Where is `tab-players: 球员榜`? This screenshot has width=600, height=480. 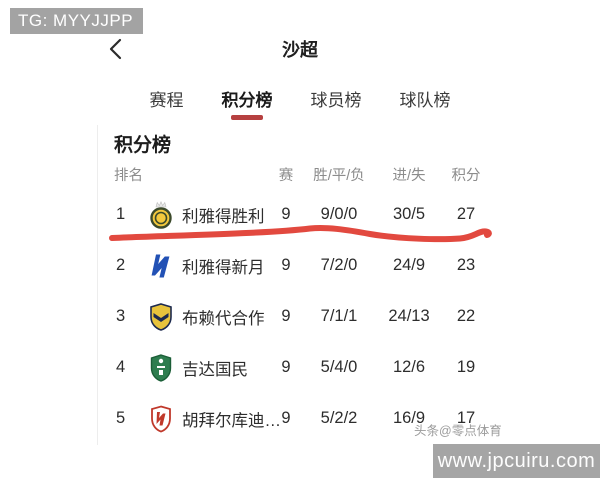
tab-players: 球员榜 is located at coordinates (336, 100).